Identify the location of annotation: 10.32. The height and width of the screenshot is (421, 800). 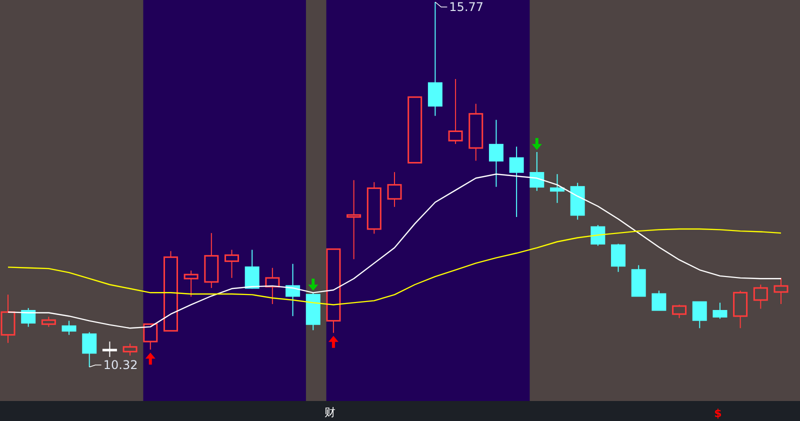
(120, 365).